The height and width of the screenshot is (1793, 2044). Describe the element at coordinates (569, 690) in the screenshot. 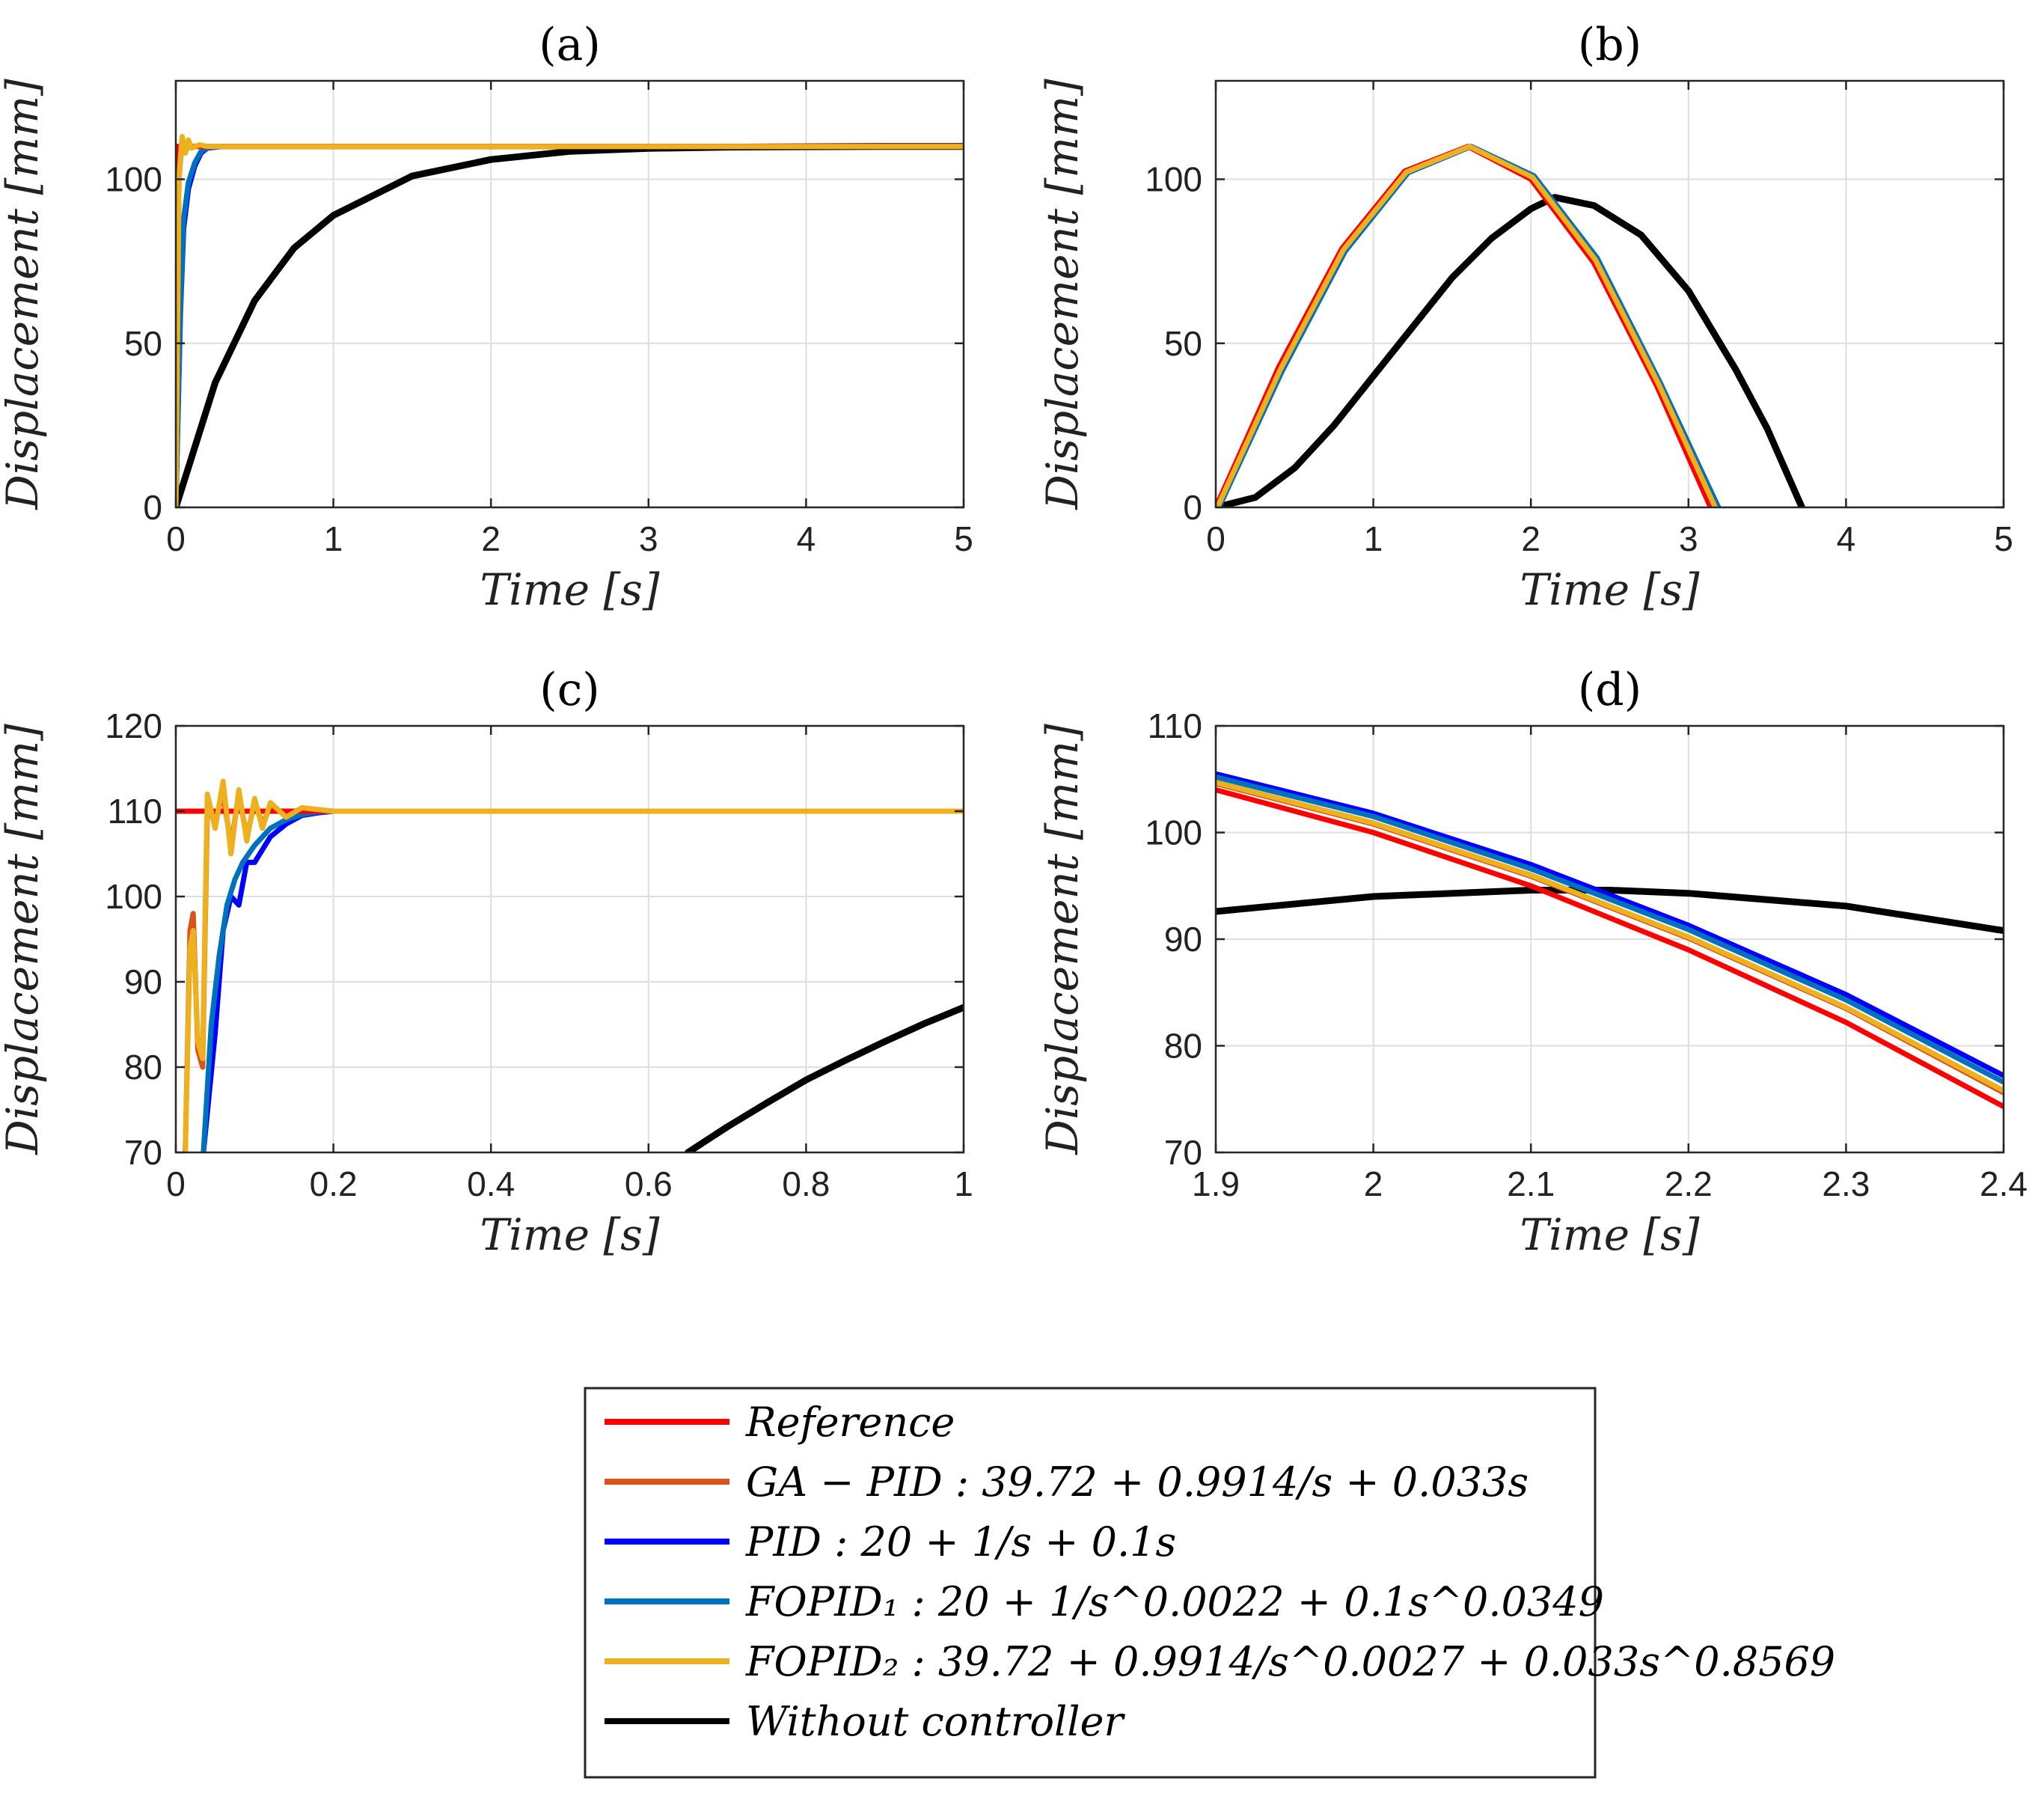

I see `panel-title: (c)` at that location.